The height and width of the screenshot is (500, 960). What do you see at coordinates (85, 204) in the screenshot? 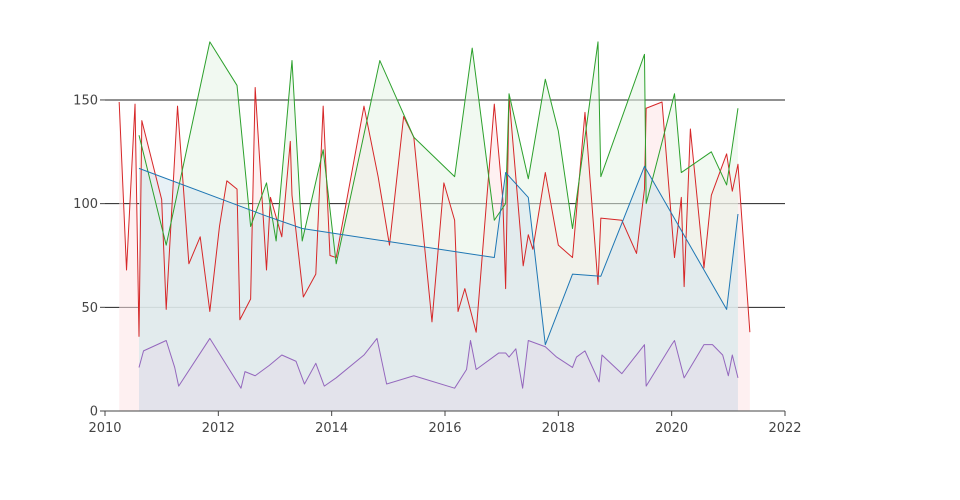
I see `y-tick-label-100: 100` at bounding box center [85, 204].